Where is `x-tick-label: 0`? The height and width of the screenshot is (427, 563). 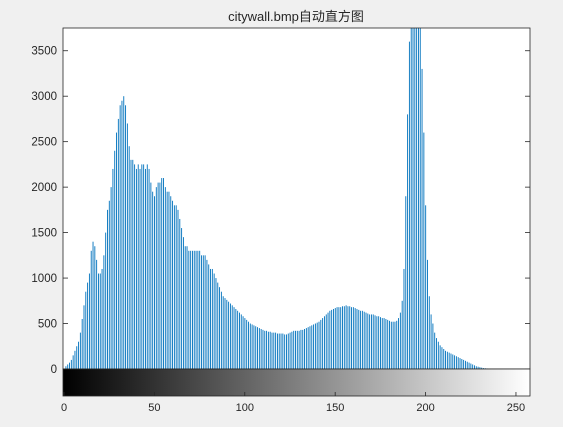
x-tick-label: 0 is located at coordinates (64, 408).